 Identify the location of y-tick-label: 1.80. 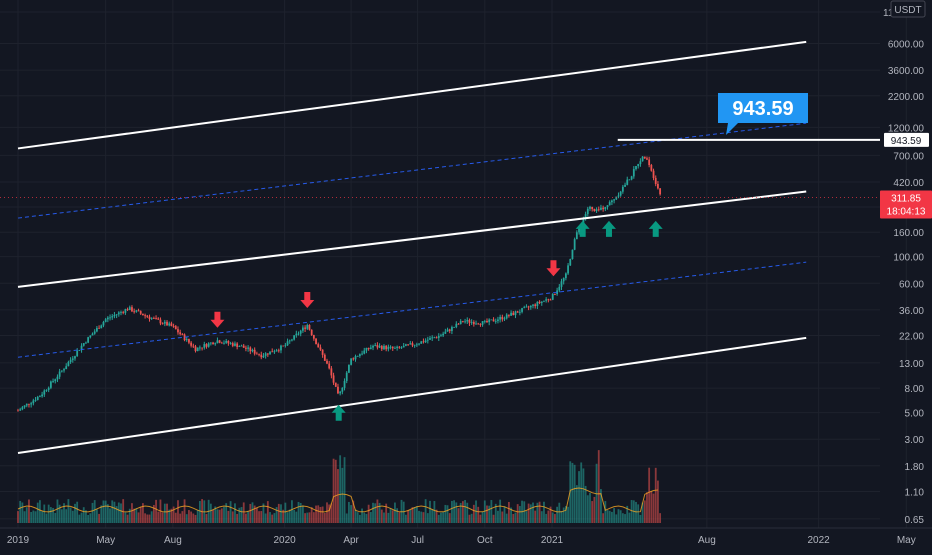
(915, 467).